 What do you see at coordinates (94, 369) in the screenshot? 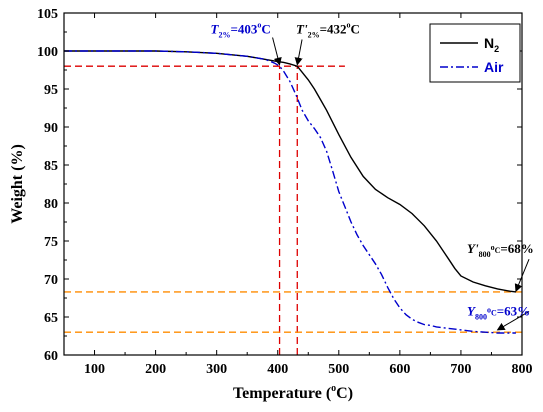
I see `x-tick-label: 100` at bounding box center [94, 369].